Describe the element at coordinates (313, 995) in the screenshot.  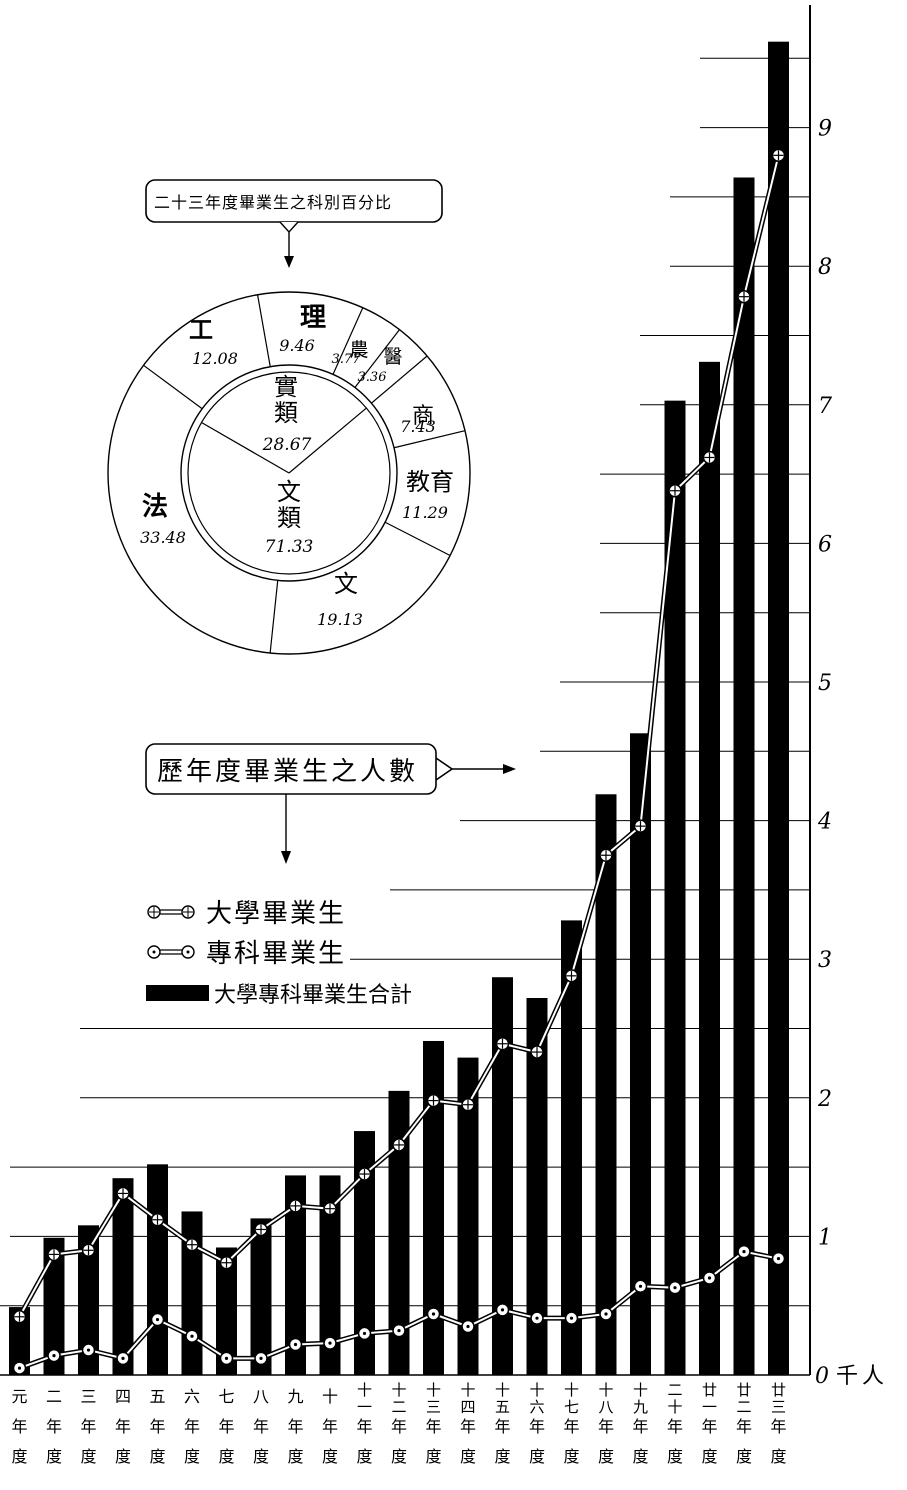
I see `legend-total-label: 大學專科畢業生合計` at that location.